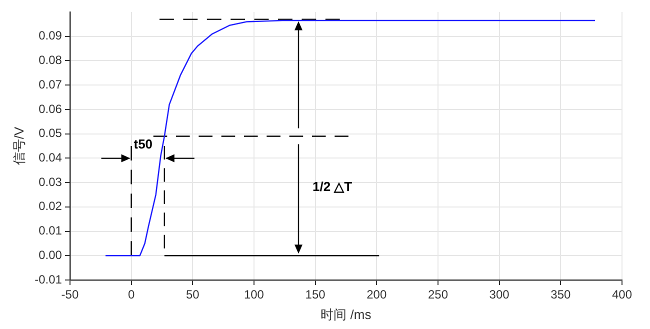 This screenshot has width=650, height=329. What do you see at coordinates (70, 295) in the screenshot?
I see `x-tick-label: -50` at bounding box center [70, 295].